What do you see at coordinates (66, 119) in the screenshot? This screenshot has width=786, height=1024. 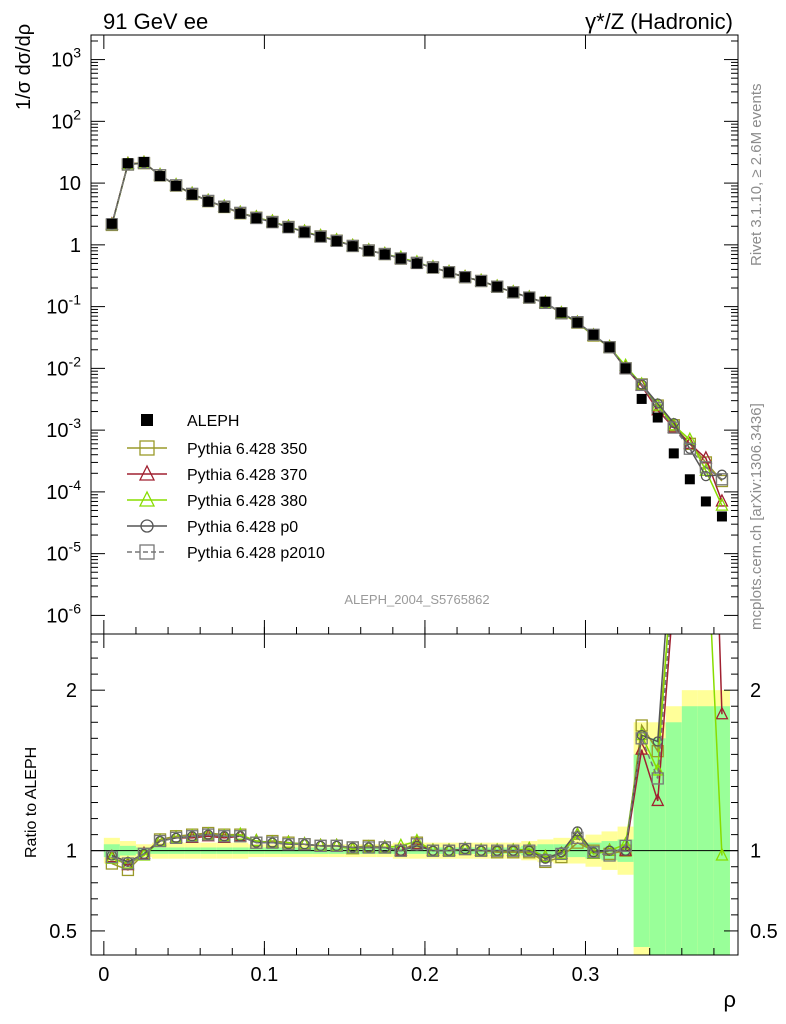 I see `y-tick-label: 10²` at bounding box center [66, 119].